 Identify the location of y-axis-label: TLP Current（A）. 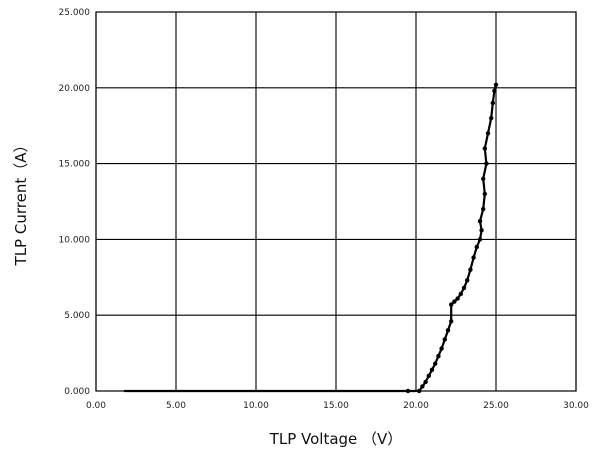
(21, 202).